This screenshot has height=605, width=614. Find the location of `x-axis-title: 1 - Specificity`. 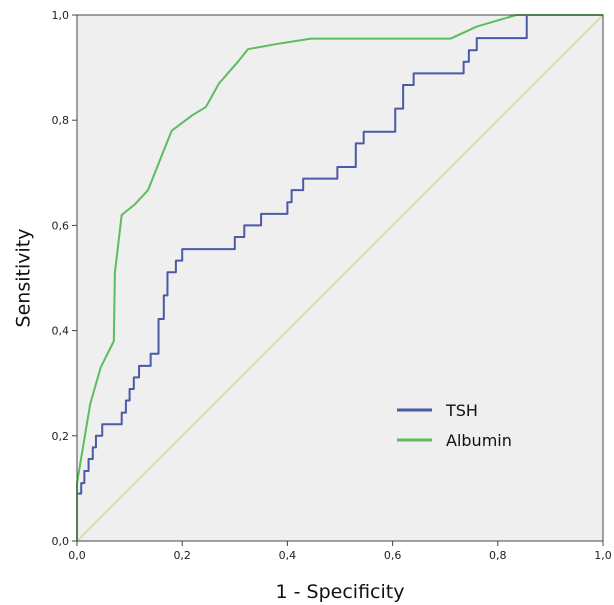

x-axis-title: 1 - Specificity is located at coordinates (340, 592).